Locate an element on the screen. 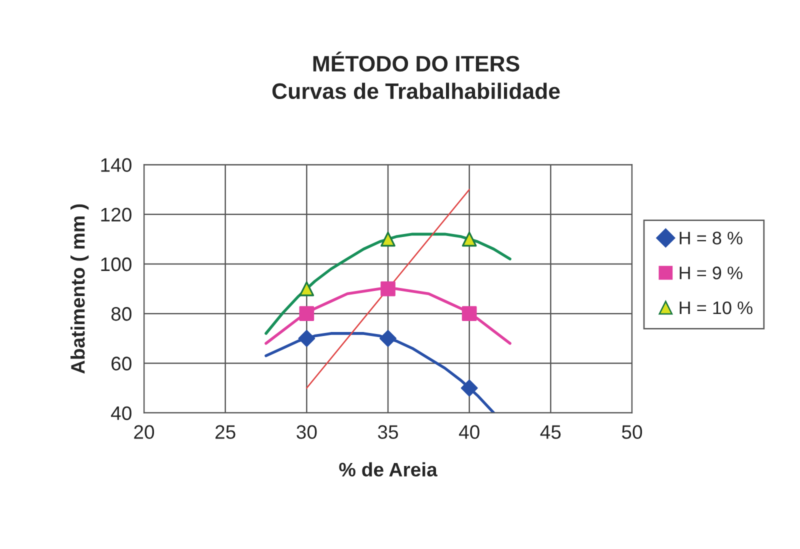 This screenshot has width=800, height=549. legend-label: H = 8 % is located at coordinates (711, 238).